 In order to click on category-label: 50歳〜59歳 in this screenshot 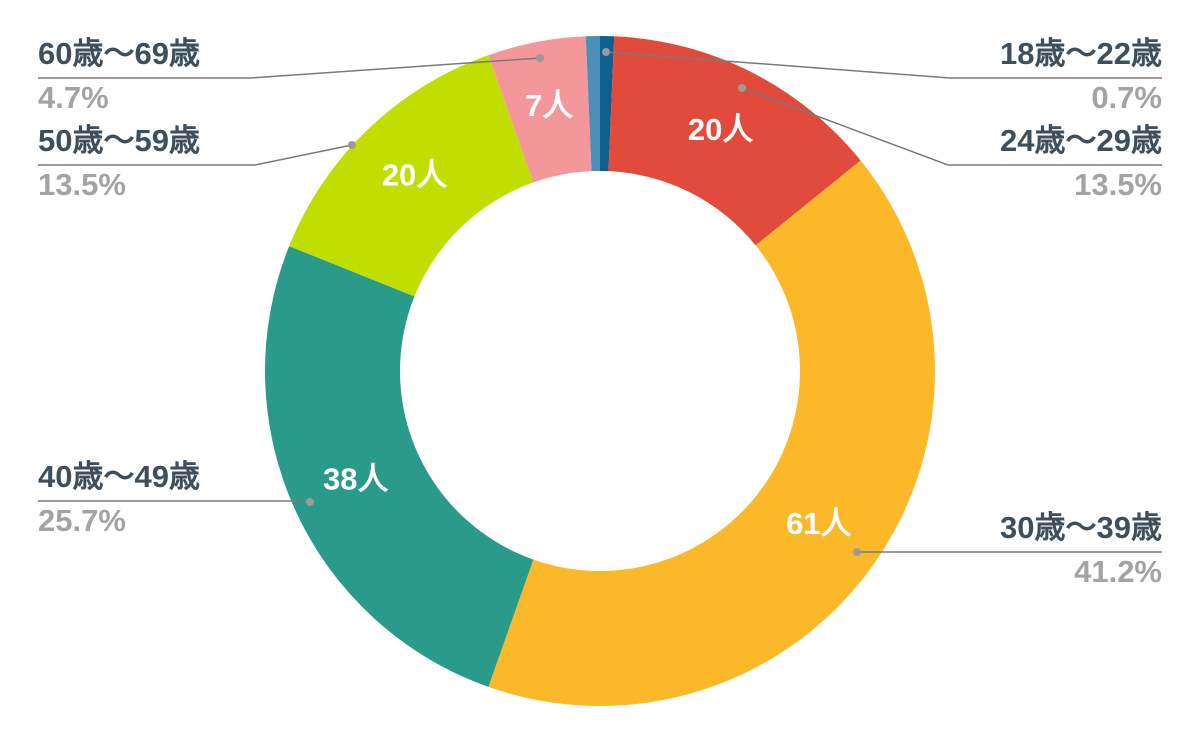, I will do `click(119, 140)`.